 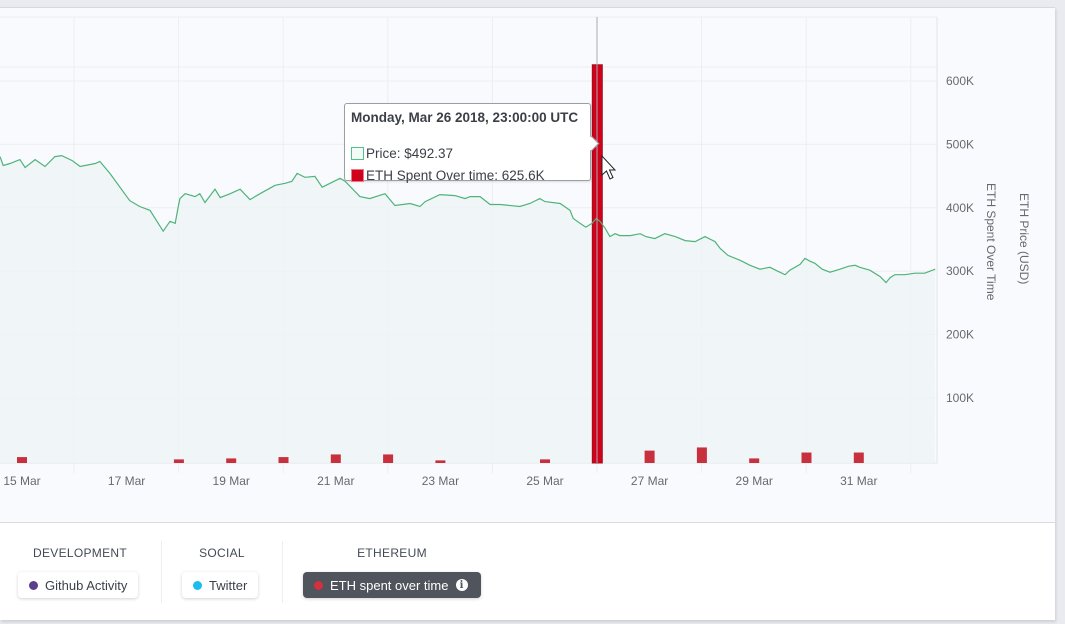 What do you see at coordinates (960, 208) in the screenshot?
I see `y-tick-label: 400K` at bounding box center [960, 208].